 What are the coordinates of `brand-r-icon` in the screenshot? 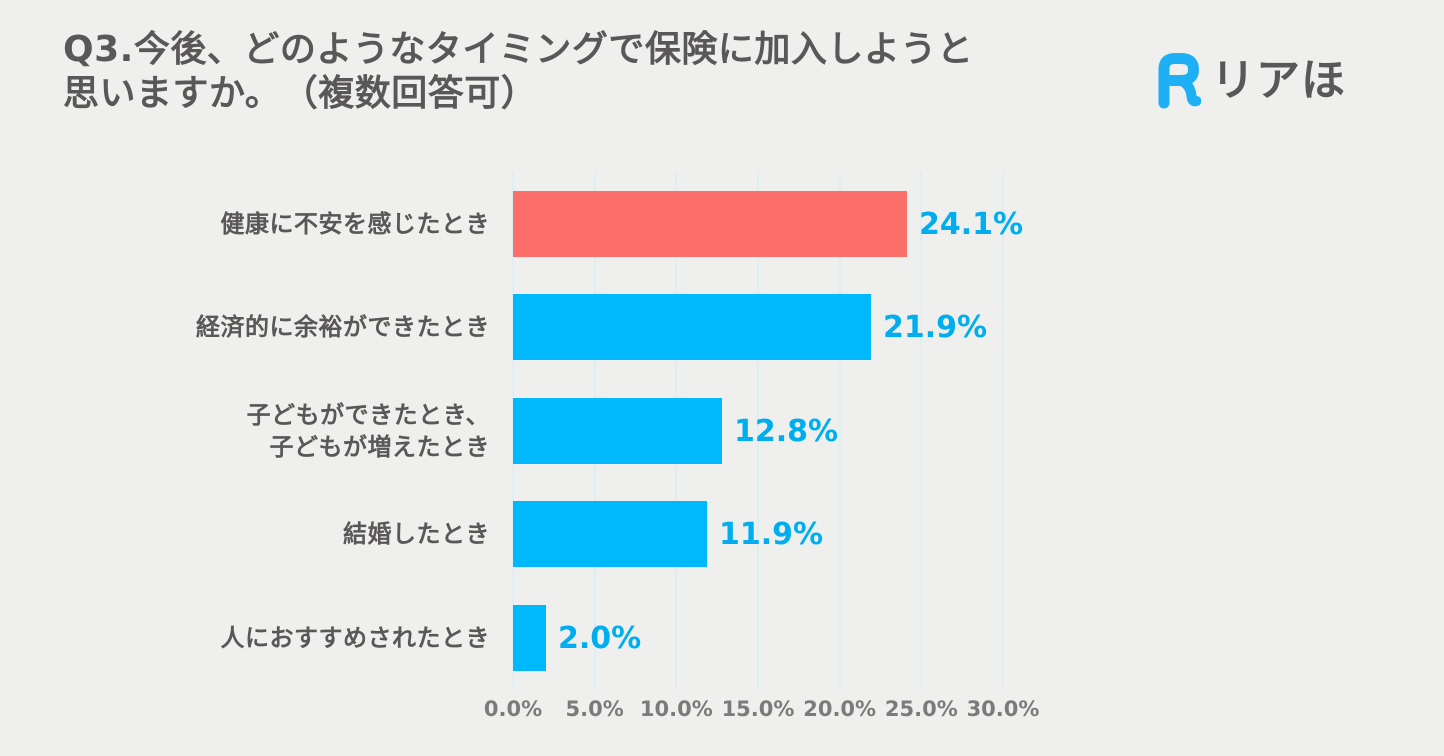 It's located at (1178, 81).